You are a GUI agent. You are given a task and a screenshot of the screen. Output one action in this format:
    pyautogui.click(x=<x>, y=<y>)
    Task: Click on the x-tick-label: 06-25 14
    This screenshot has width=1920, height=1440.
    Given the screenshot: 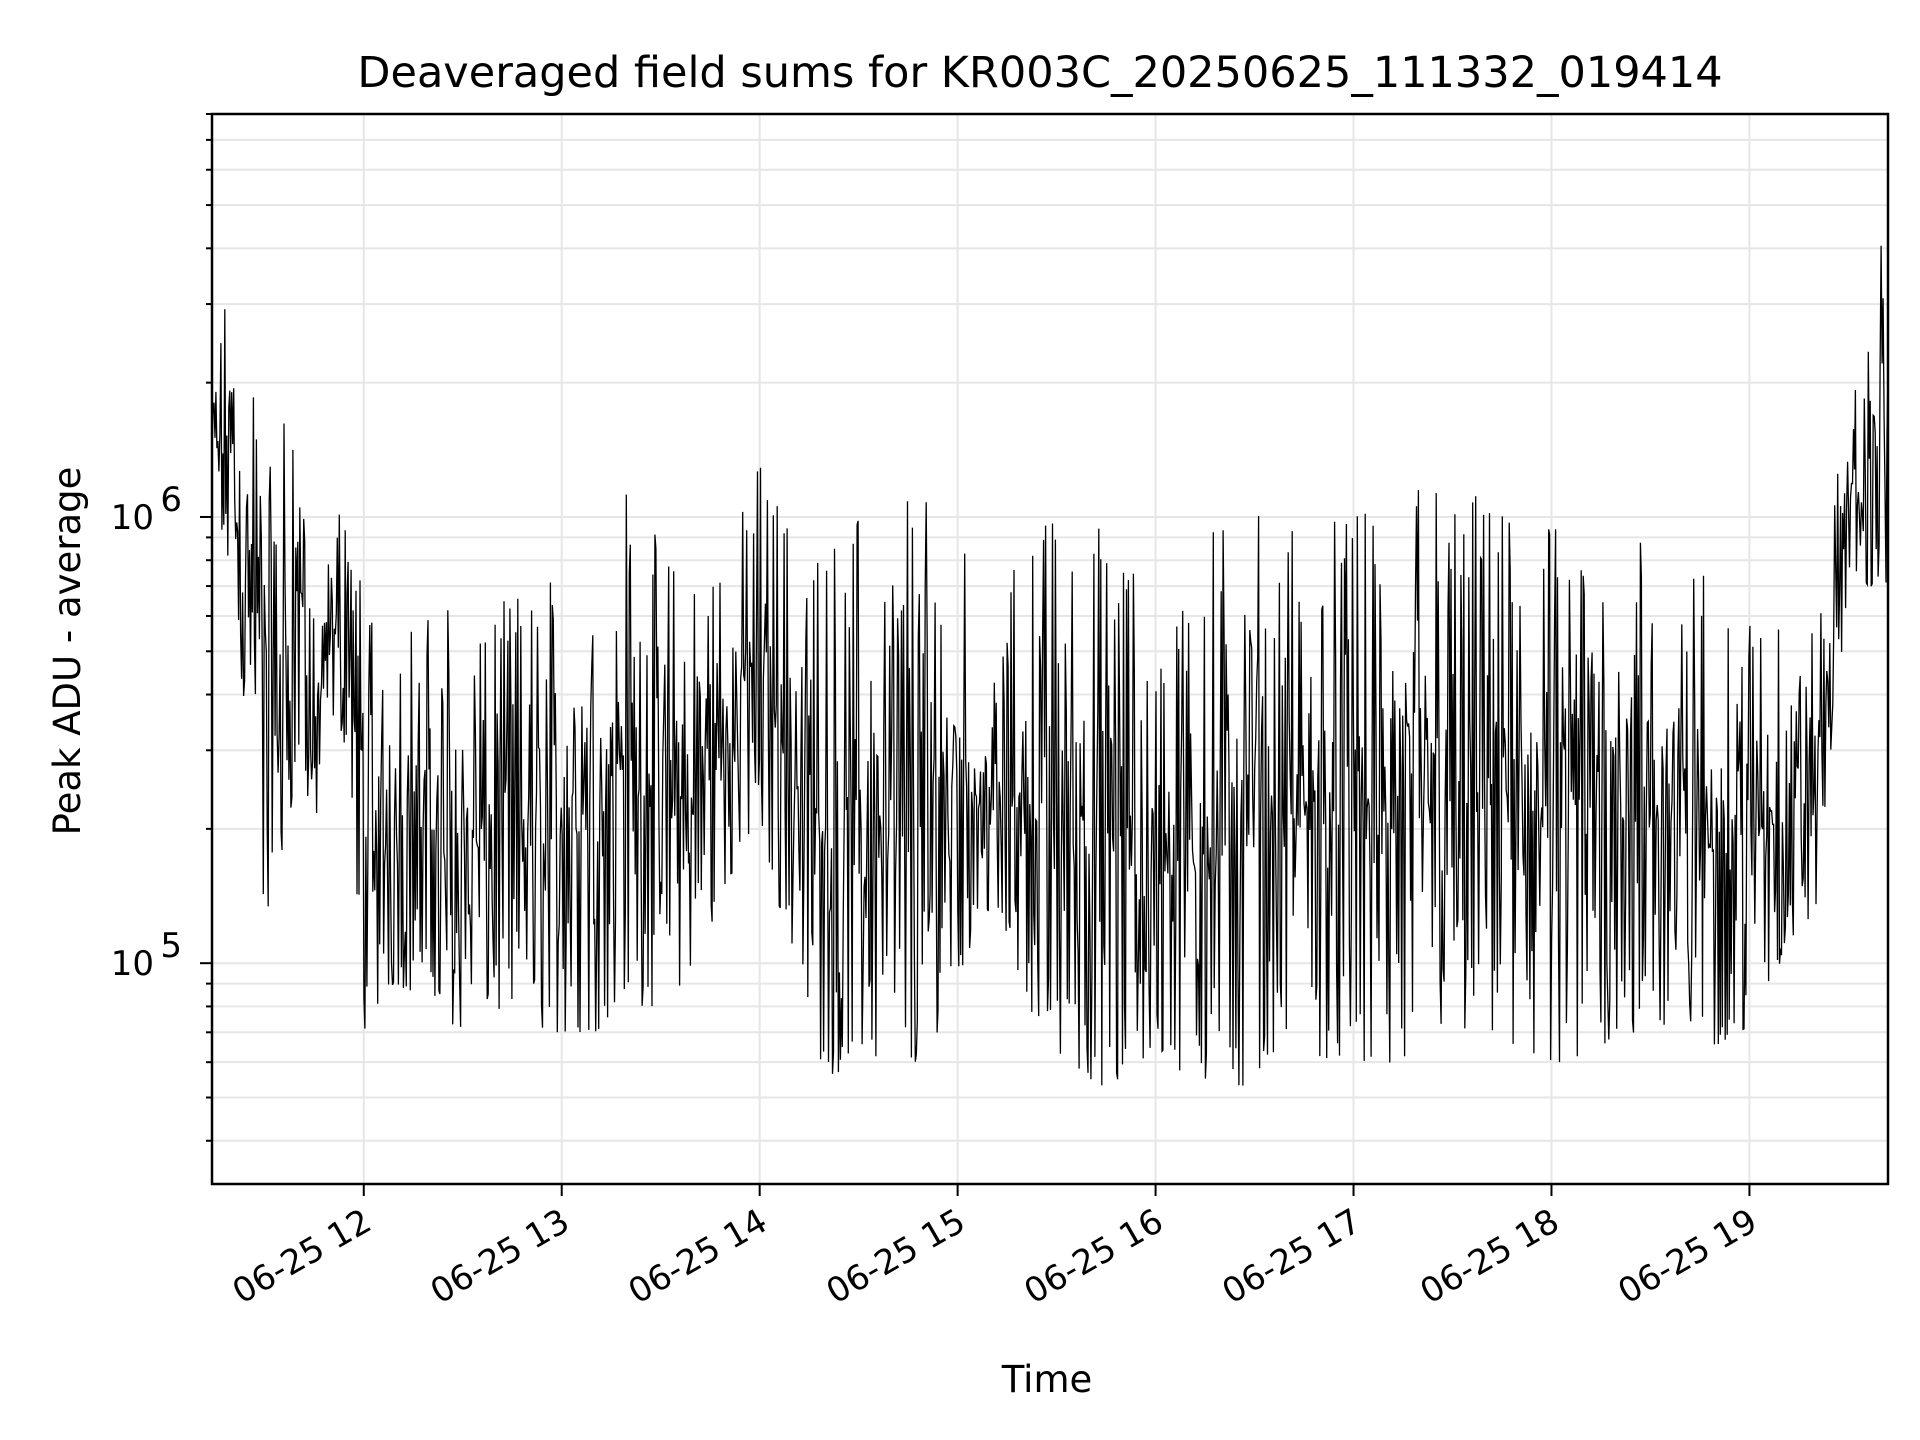 What is the action you would take?
    pyautogui.click(x=698, y=1256)
    